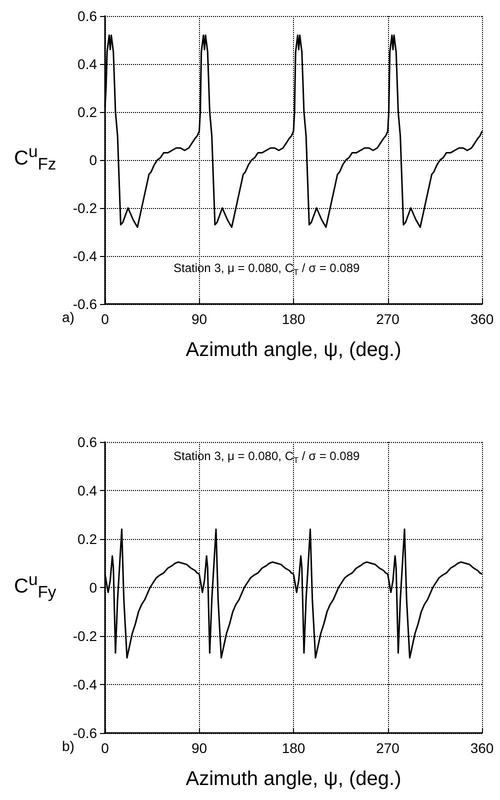 Image resolution: width=500 pixels, height=800 pixels. I want to click on text: a), so click(68, 317).